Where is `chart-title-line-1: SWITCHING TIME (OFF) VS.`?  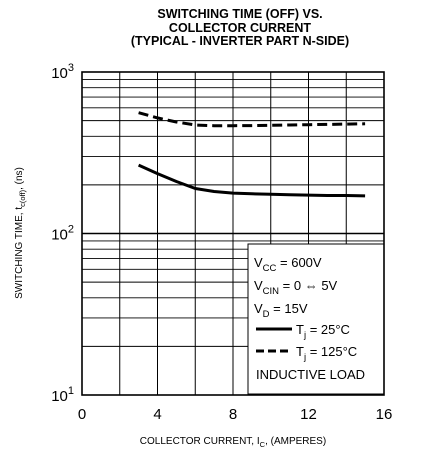
chart-title-line-1: SWITCHING TIME (OFF) VS. is located at coordinates (240, 14).